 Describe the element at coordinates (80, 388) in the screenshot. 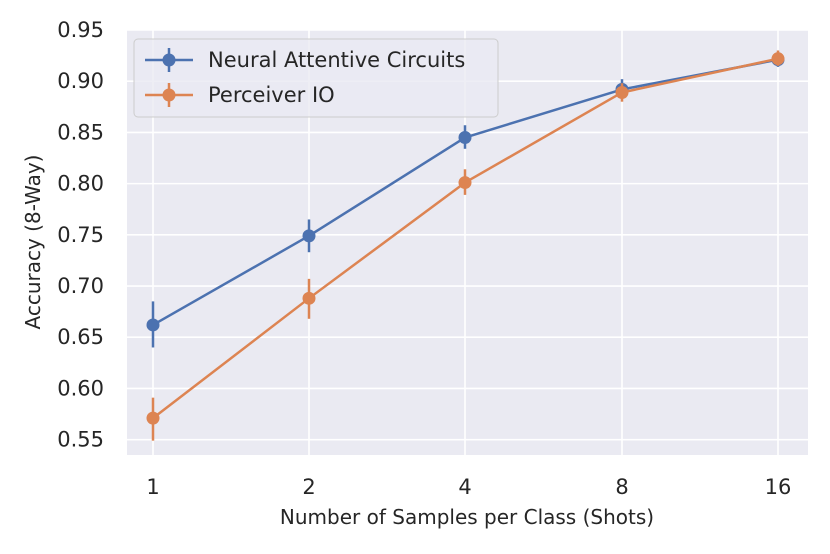

I see `y-tick-label-1: 0.60` at that location.